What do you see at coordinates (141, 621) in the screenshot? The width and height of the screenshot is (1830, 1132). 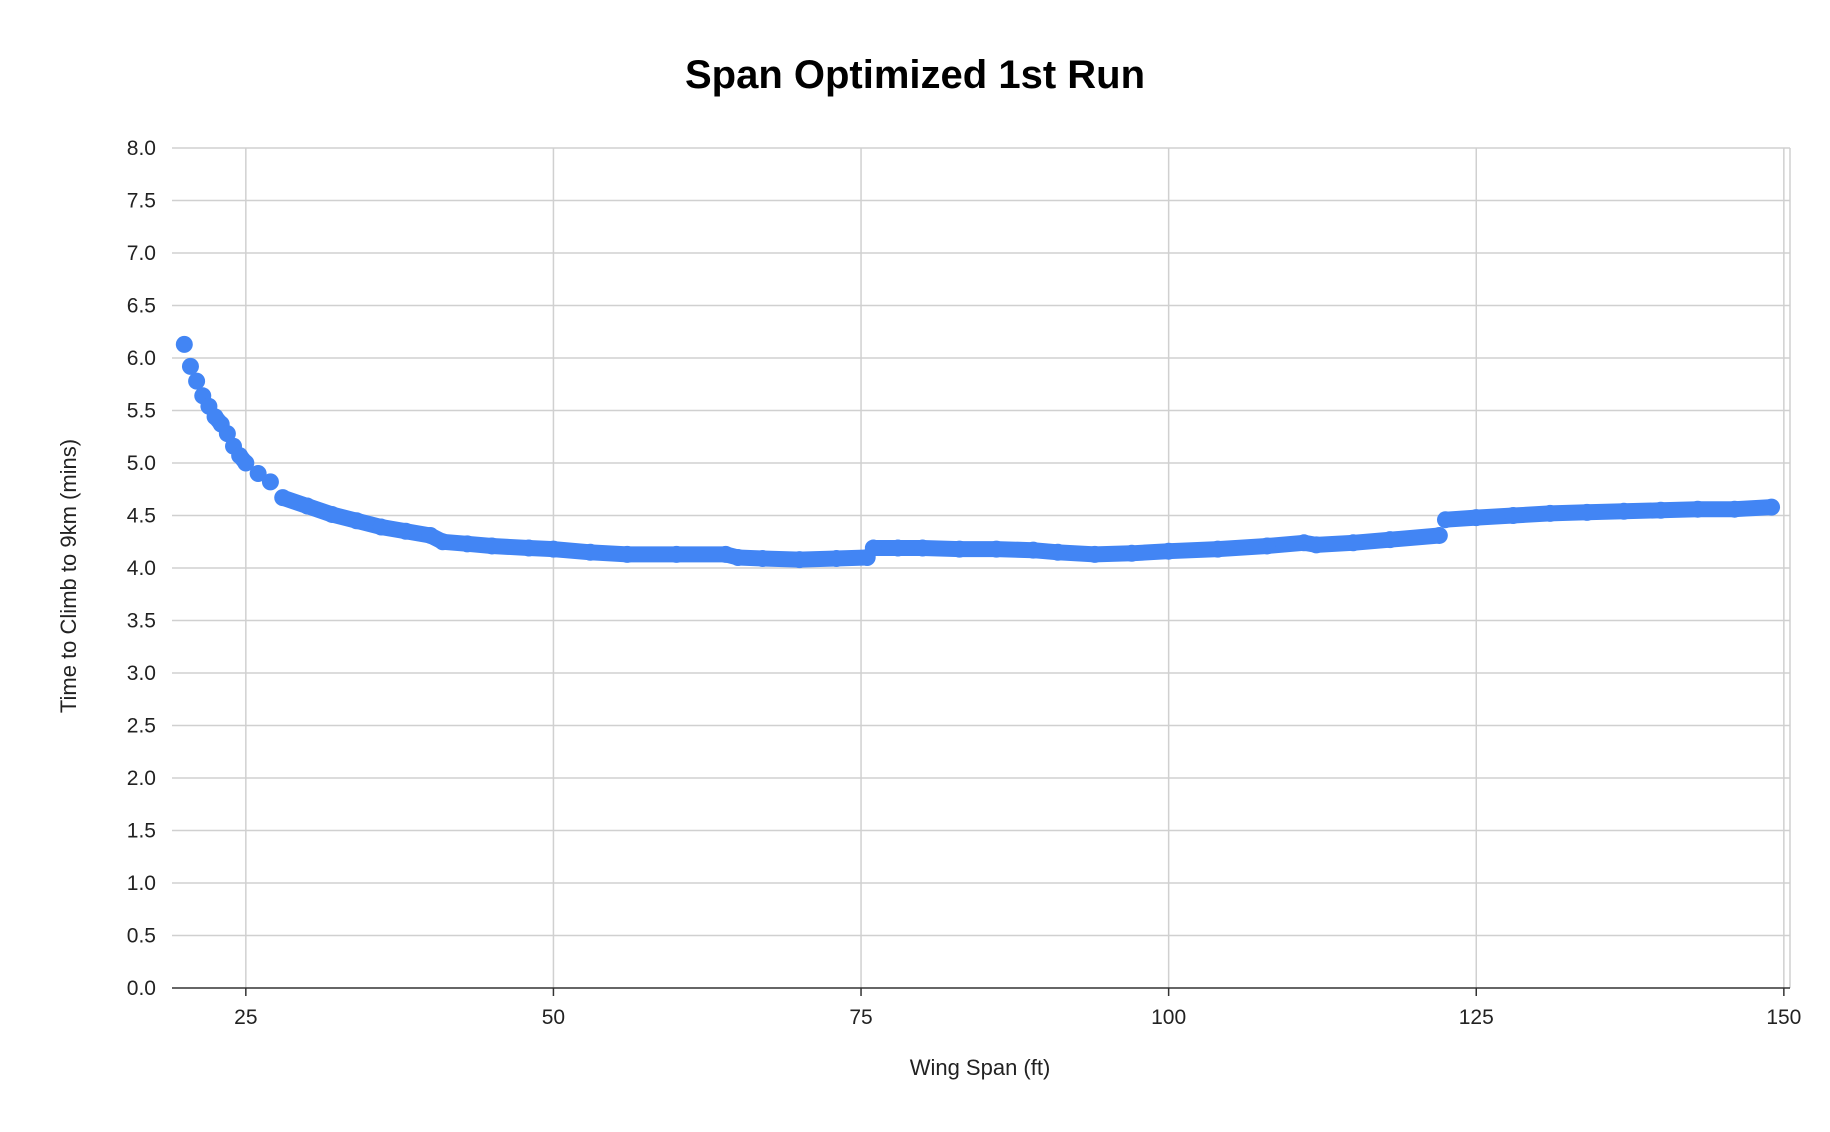 I see `y-tick-label: 3.5` at bounding box center [141, 621].